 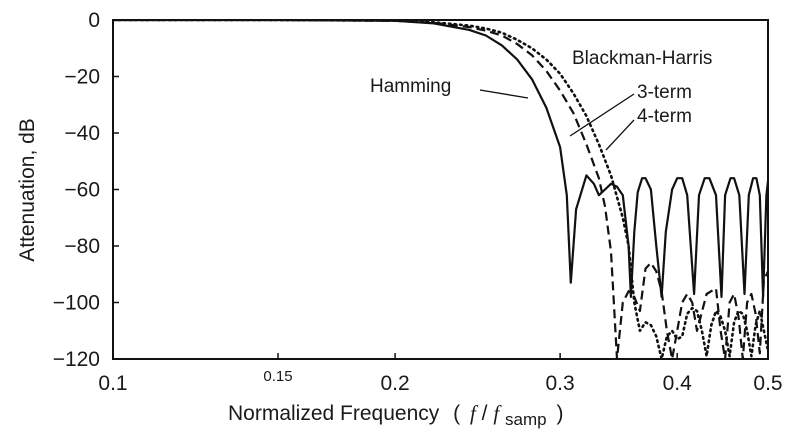 What do you see at coordinates (560, 383) in the screenshot?
I see `x-tick-label: 0.3` at bounding box center [560, 383].